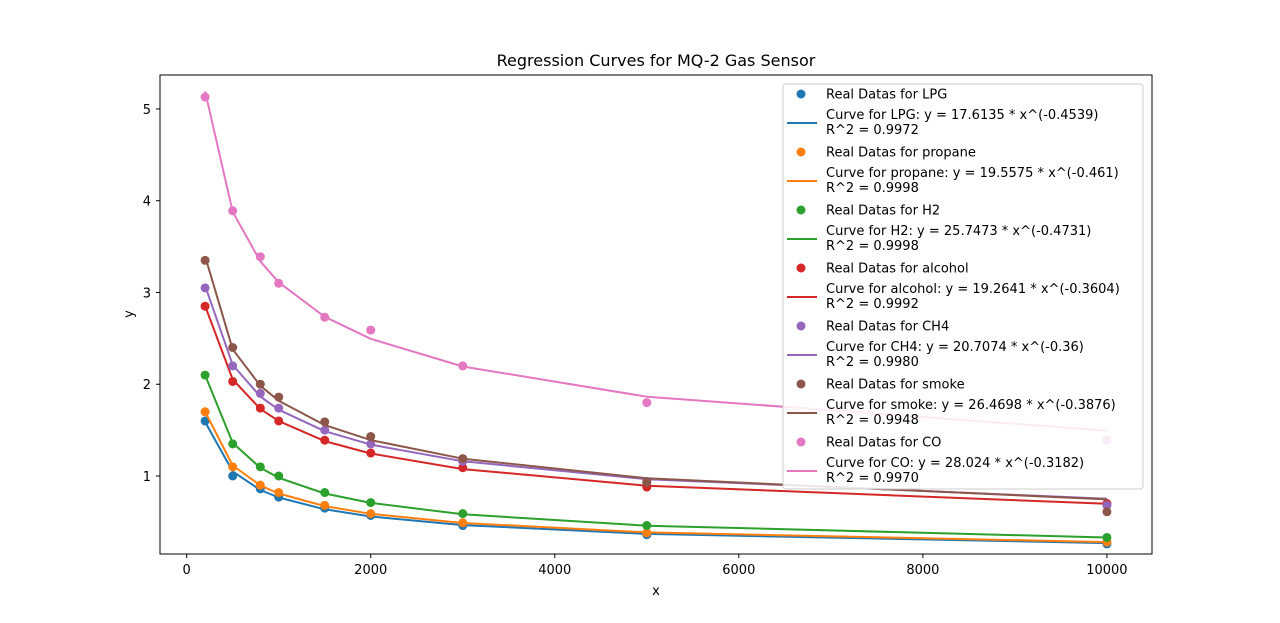  What do you see at coordinates (872, 304) in the screenshot?
I see `legend-r2-label-alcohol: R^2 = 0.9992` at bounding box center [872, 304].